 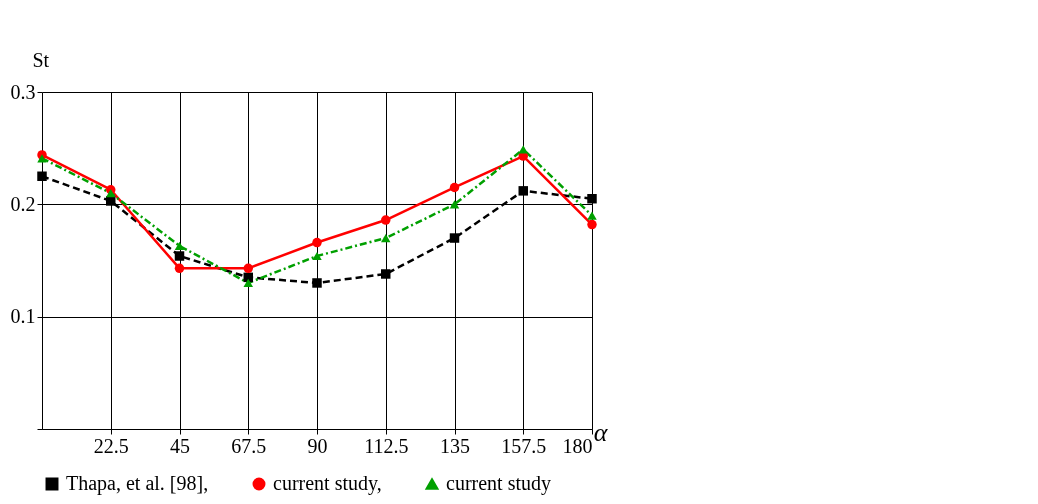 I want to click on y-tick-label: 0.2, so click(x=23, y=203).